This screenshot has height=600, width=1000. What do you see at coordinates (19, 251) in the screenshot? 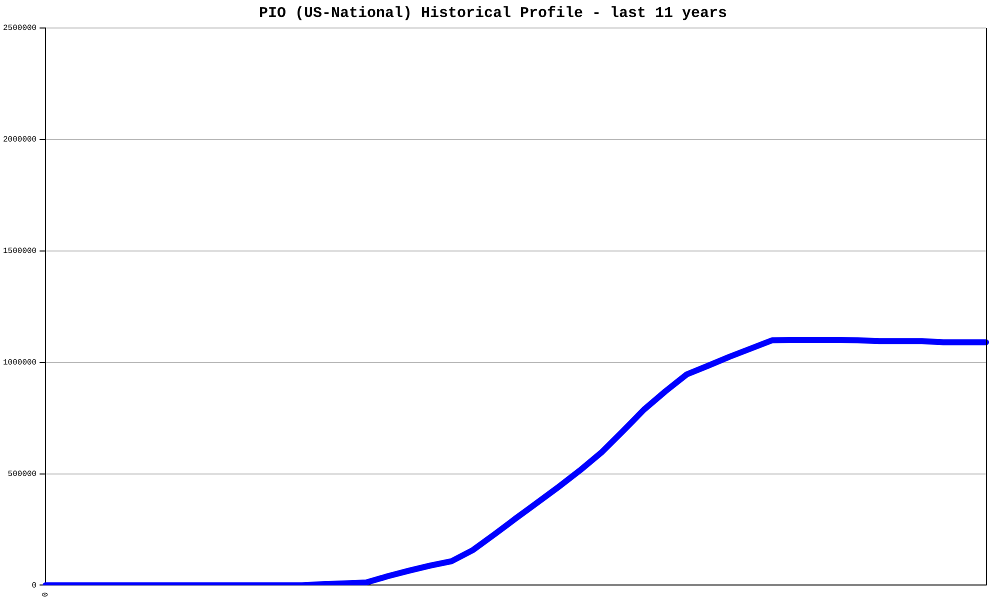
I see `y-tick-label: 1500000` at bounding box center [19, 251].